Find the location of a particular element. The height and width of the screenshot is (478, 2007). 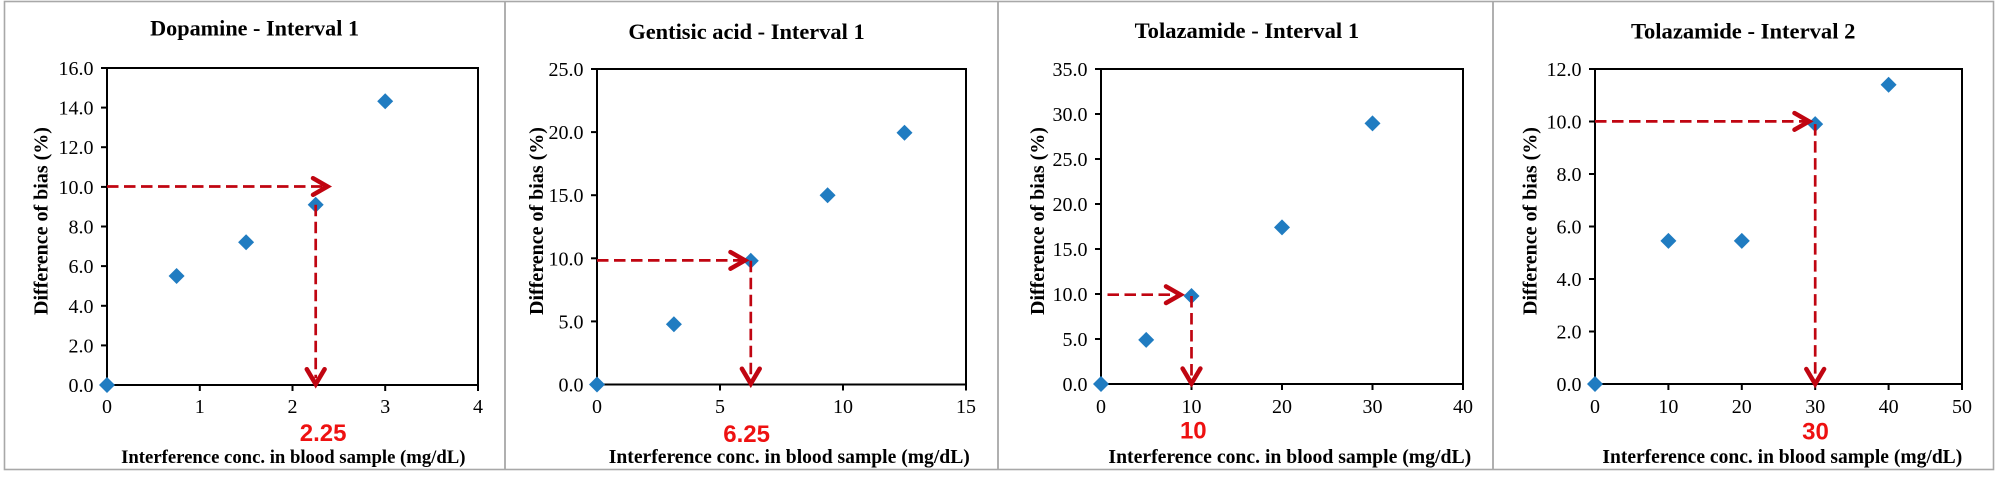

svg-text: Tolazamide - Interval 2 is located at coordinates (1743, 30).